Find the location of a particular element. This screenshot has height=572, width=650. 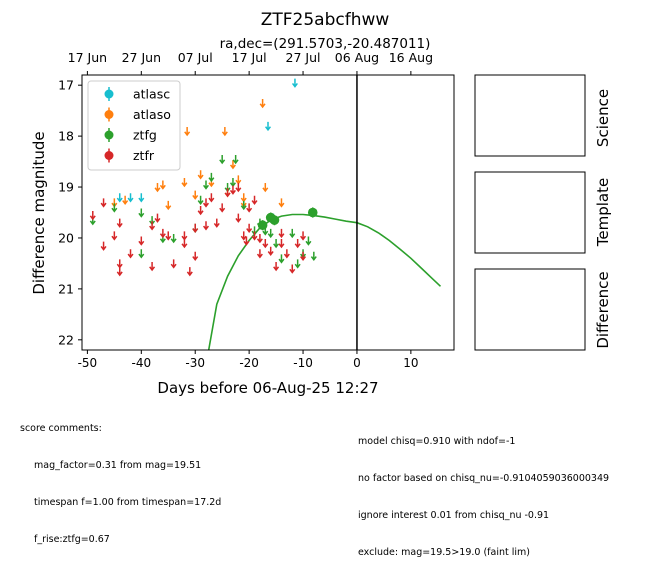

x-tick-label: 0 is located at coordinates (357, 363).